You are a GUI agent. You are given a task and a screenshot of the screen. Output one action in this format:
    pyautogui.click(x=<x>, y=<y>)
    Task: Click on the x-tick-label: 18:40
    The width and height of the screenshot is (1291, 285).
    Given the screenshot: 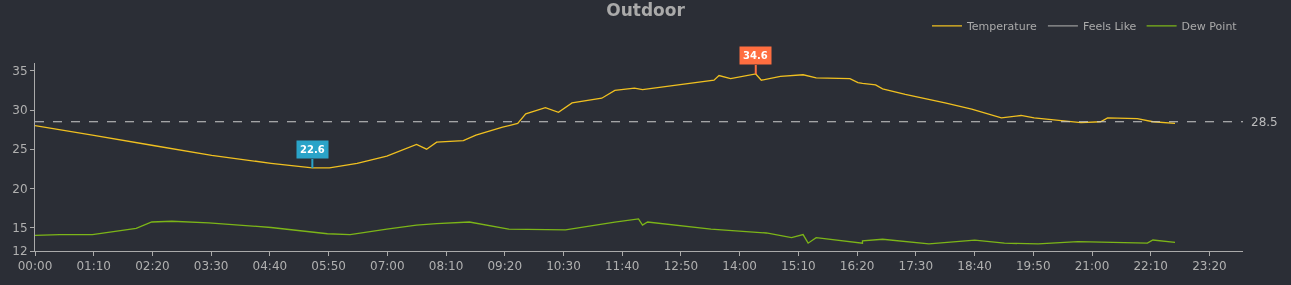 What is the action you would take?
    pyautogui.click(x=974, y=266)
    